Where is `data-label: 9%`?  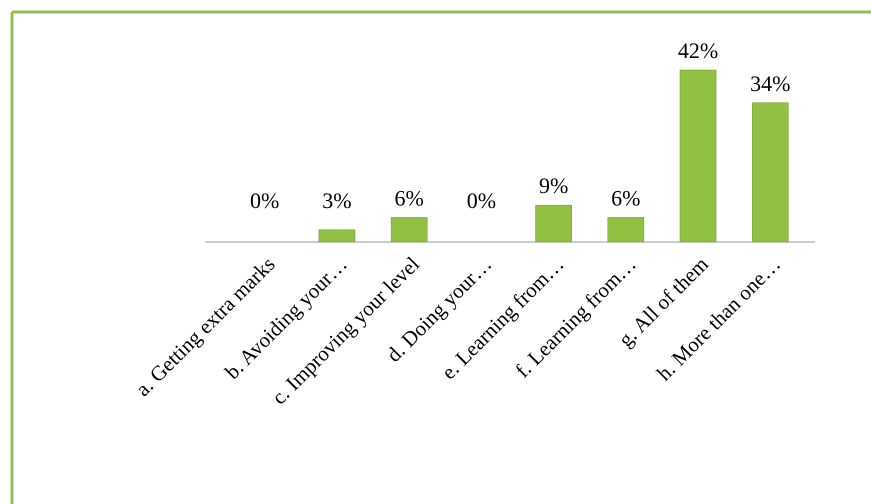
data-label: 9% is located at coordinates (553, 185).